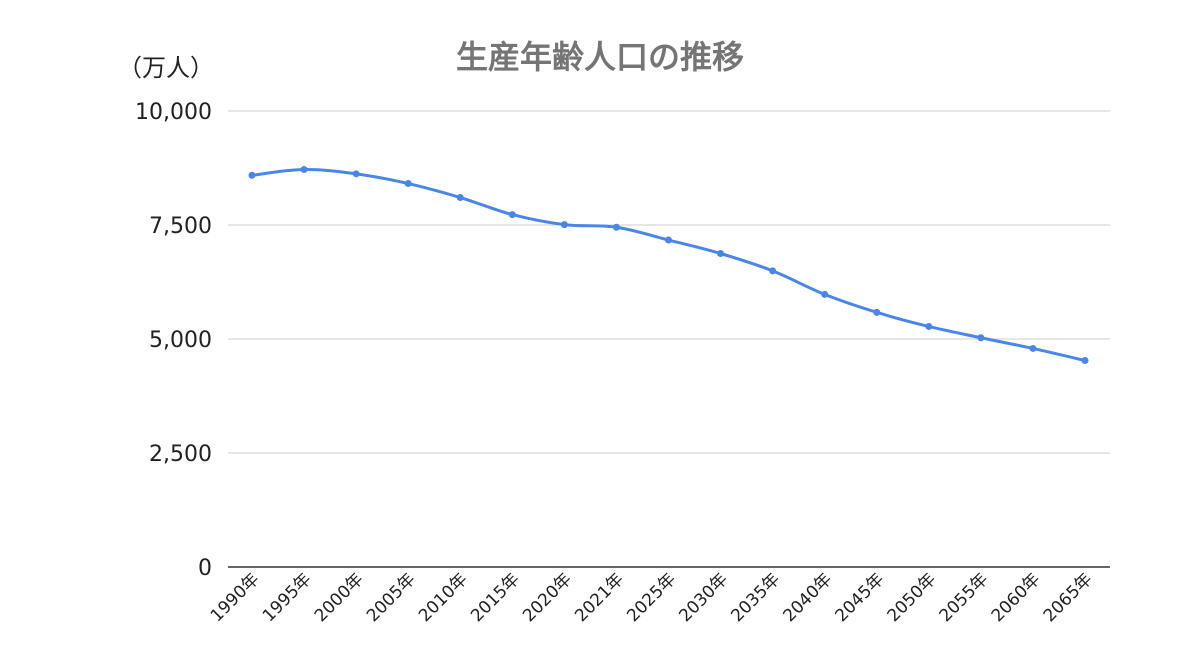 The image size is (1200, 672). What do you see at coordinates (807, 597) in the screenshot?
I see `x-tick-label: 2040年` at bounding box center [807, 597].